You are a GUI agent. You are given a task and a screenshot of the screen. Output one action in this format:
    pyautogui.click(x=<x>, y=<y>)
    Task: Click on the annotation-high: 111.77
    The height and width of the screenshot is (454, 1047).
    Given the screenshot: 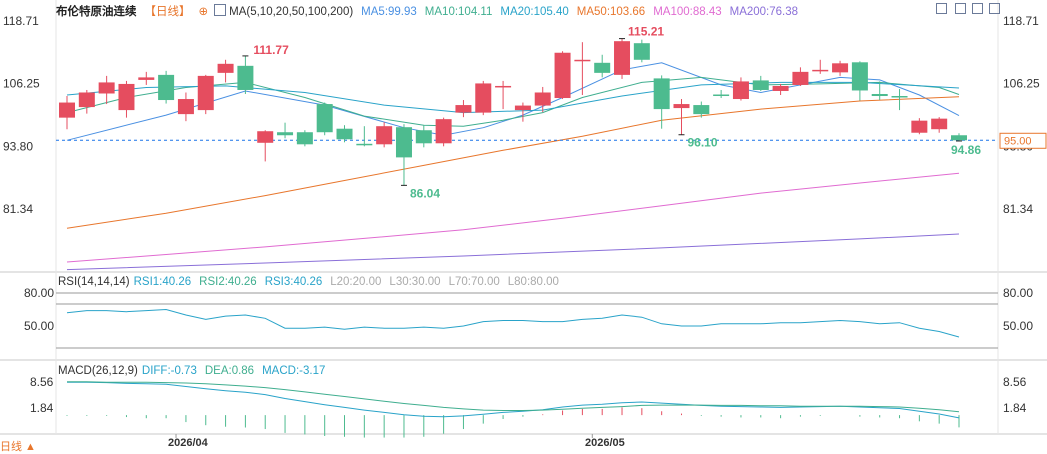 What is the action you would take?
    pyautogui.click(x=271, y=50)
    